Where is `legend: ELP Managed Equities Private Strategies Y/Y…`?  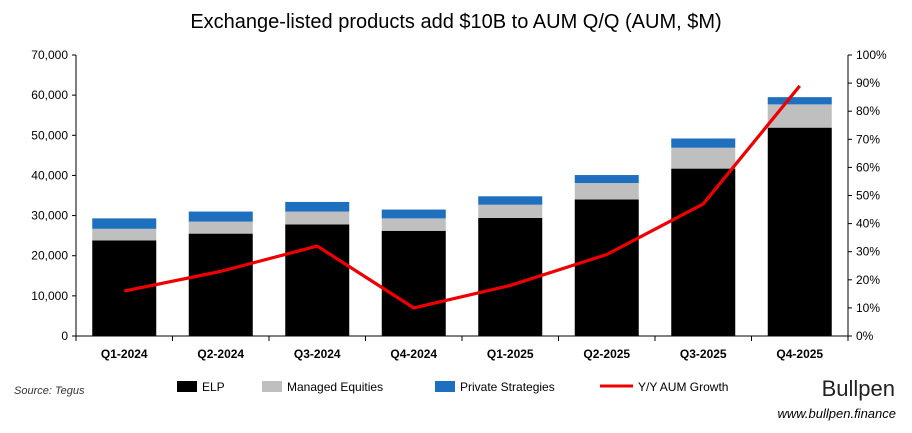
legend: ELP Managed Equities Private Strategies Y/Y… is located at coordinates (452, 387).